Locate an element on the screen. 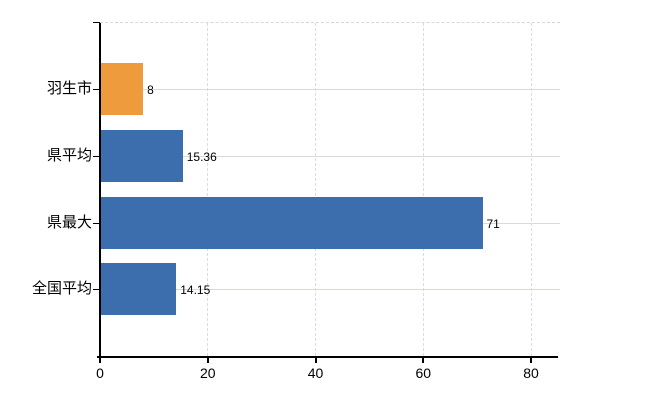 The image size is (650, 400). x-axis-line is located at coordinates (327, 357).